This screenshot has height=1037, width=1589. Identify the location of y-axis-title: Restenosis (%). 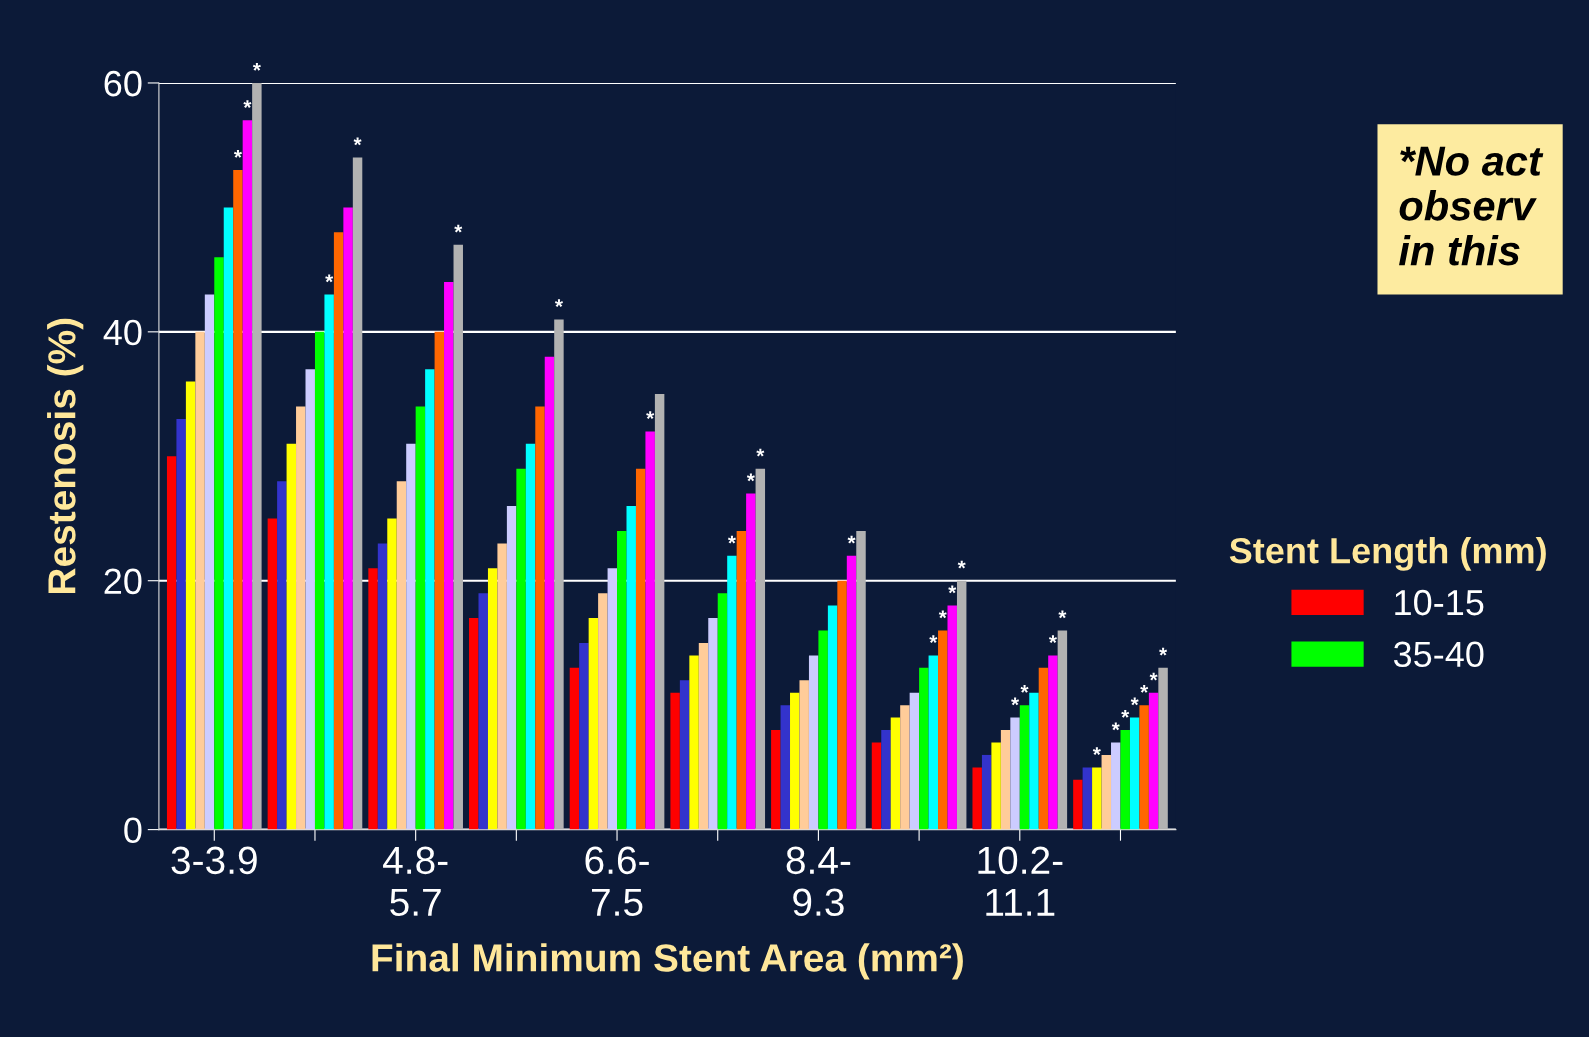
(65, 456).